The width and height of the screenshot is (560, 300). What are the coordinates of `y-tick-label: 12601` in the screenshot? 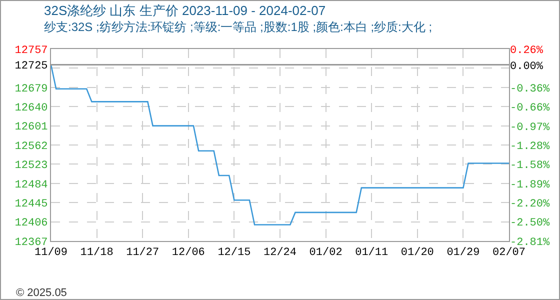 It's located at (31, 128).